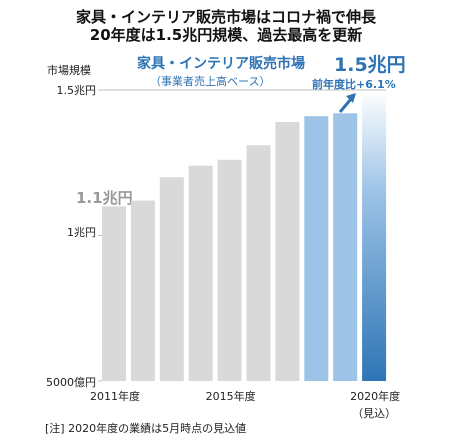 Image resolution: width=452 pixels, height=443 pixels. What do you see at coordinates (370, 65) in the screenshot?
I see `end-value-label: 1.5兆円` at bounding box center [370, 65].